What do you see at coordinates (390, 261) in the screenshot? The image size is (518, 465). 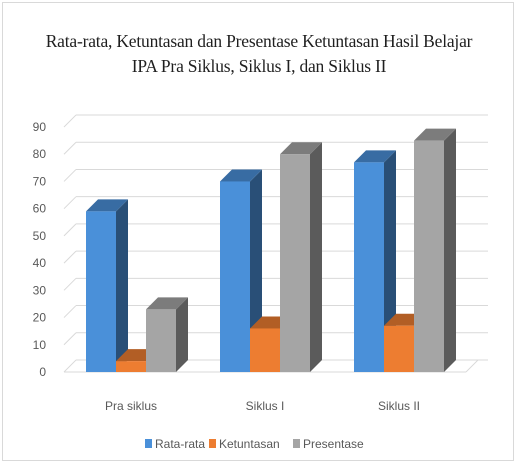 I see `bar-side-rata-rata-siklus-ii` at bounding box center [390, 261].